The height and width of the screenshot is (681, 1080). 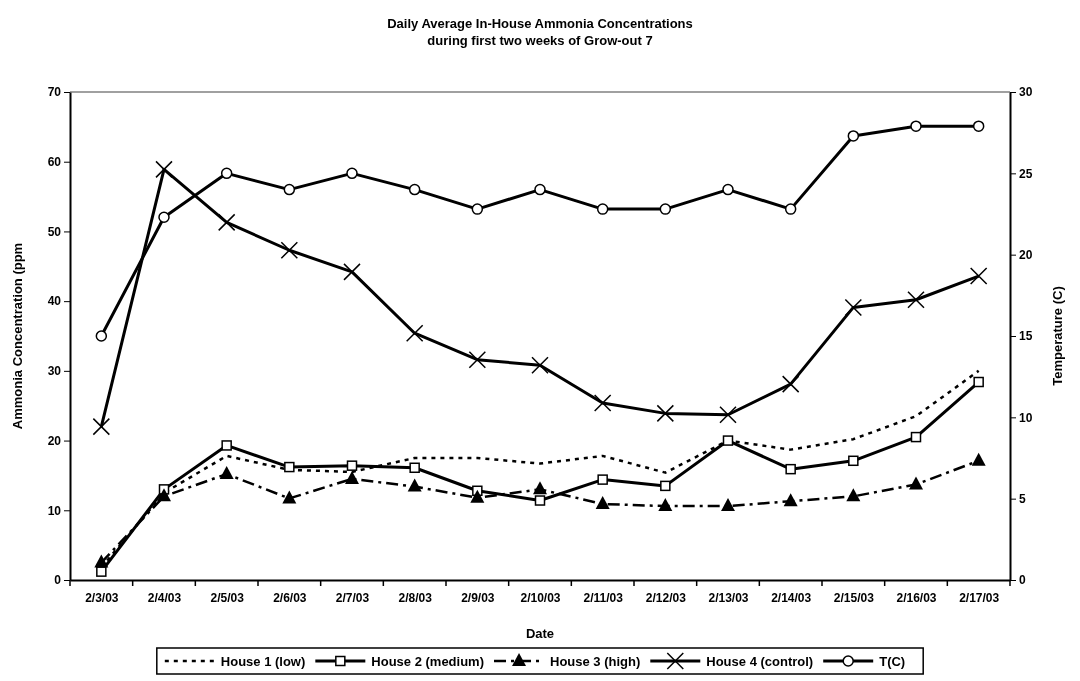 What do you see at coordinates (1057, 336) in the screenshot?
I see `y2-axis-title: Temperature (C)` at bounding box center [1057, 336].